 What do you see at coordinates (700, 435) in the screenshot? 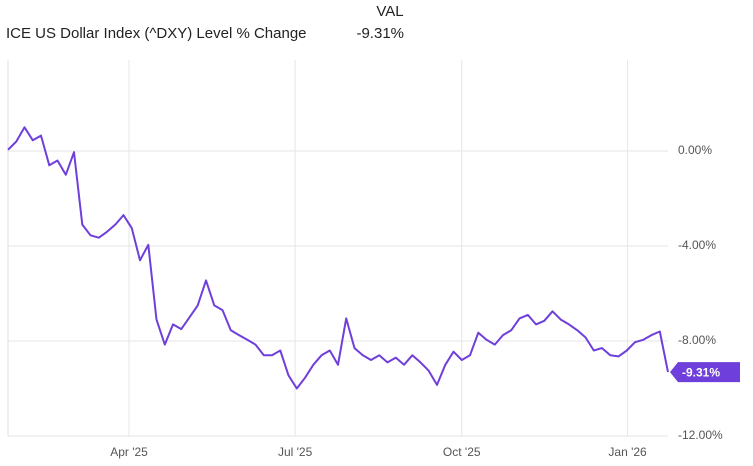
I see `y-tick-label: -12.00%` at bounding box center [700, 435].